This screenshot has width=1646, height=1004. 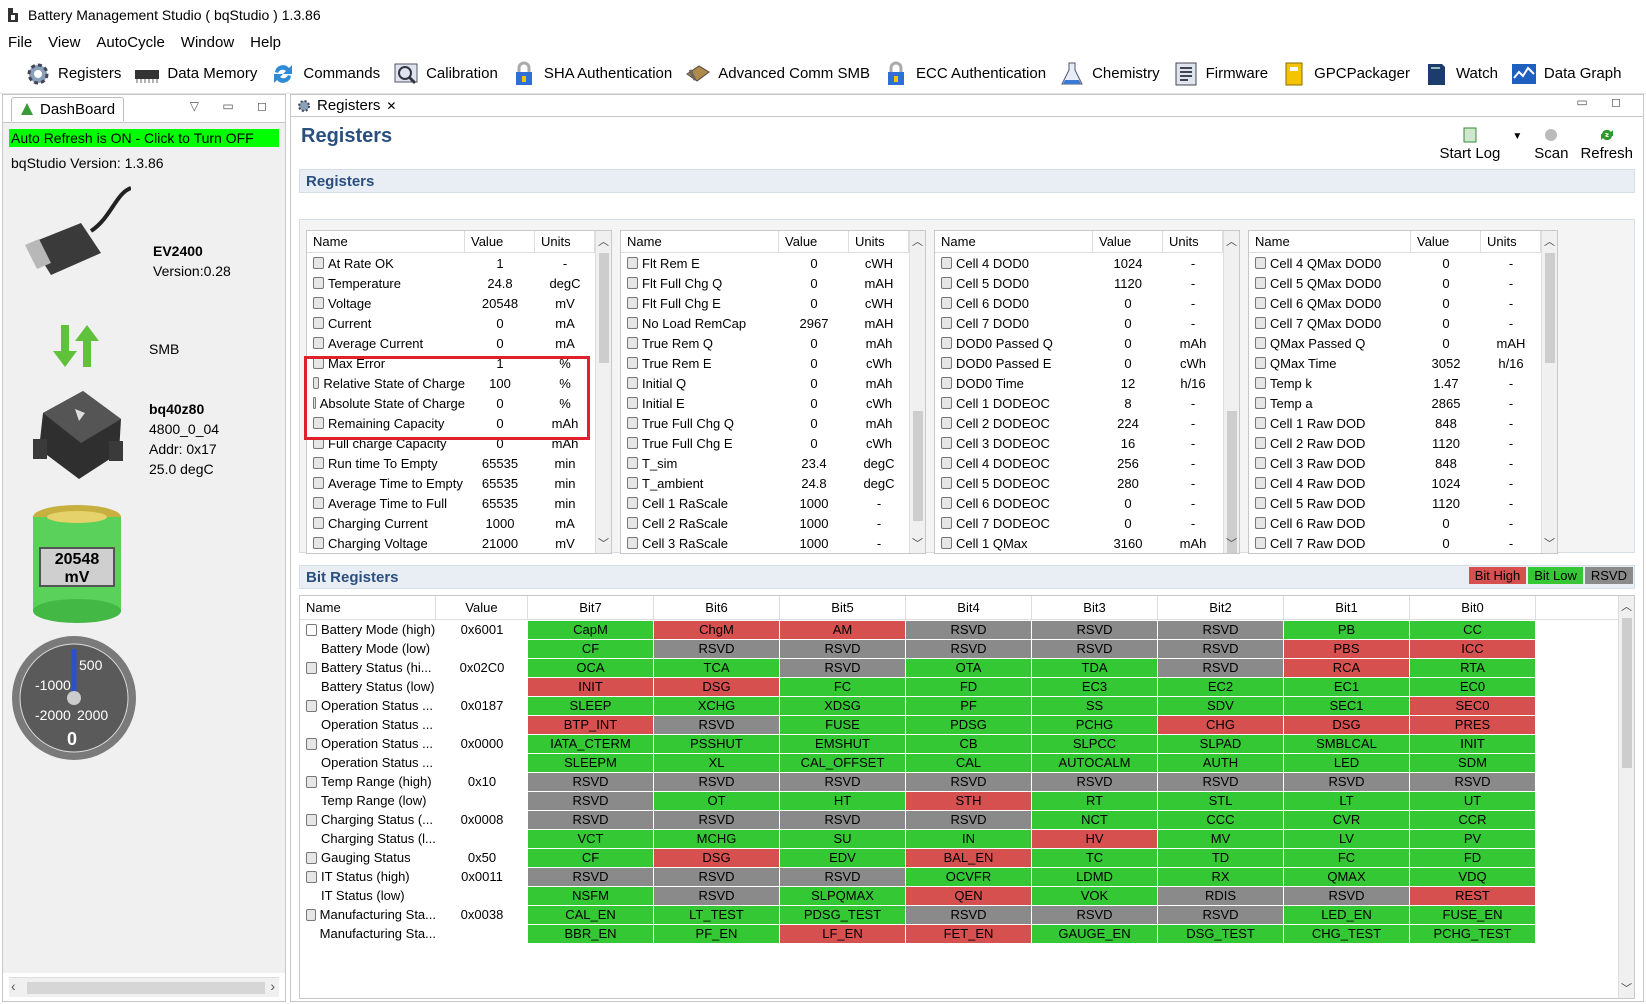 I want to click on bit-cell: SLPCC, so click(x=1095, y=743).